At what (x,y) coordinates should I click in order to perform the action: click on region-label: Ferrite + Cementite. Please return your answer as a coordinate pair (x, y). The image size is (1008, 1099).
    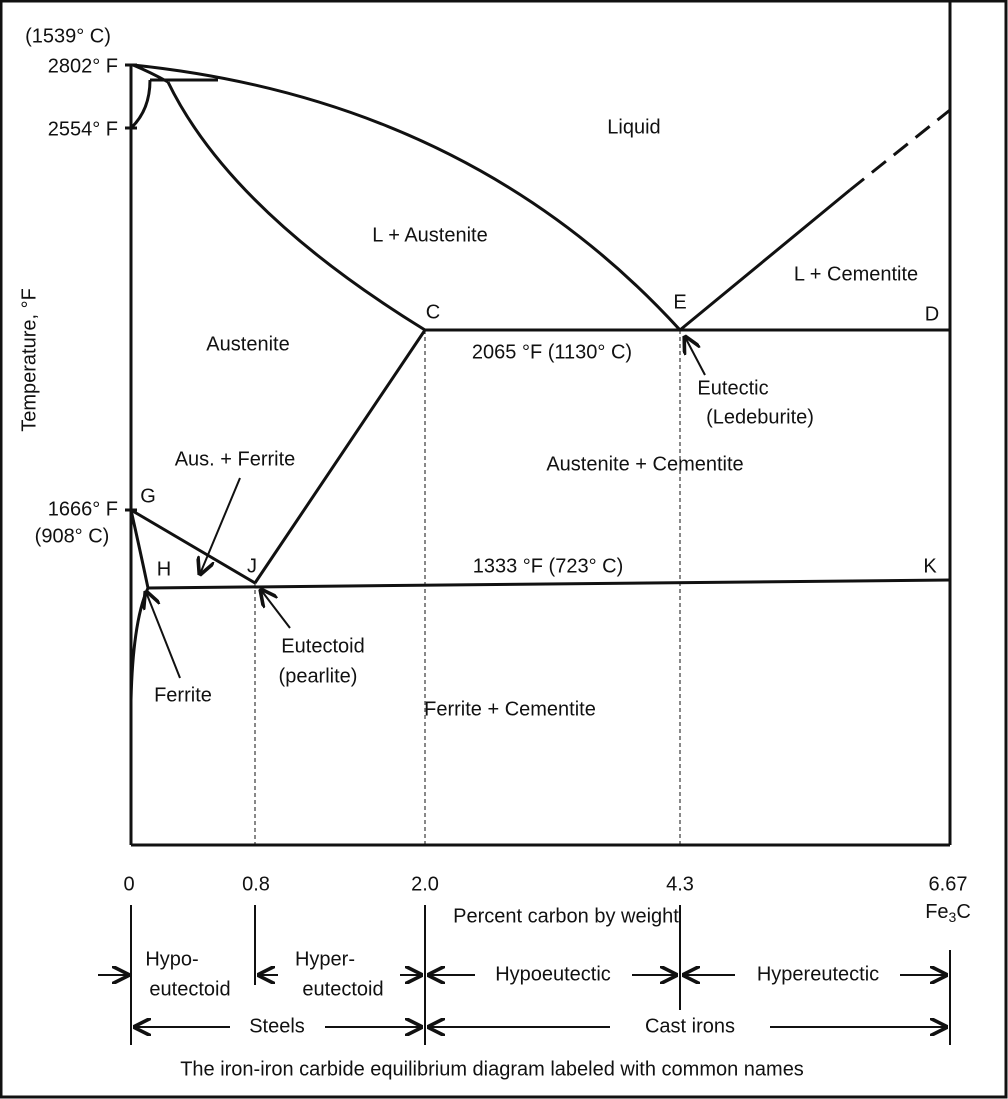
    Looking at the image, I should click on (510, 709).